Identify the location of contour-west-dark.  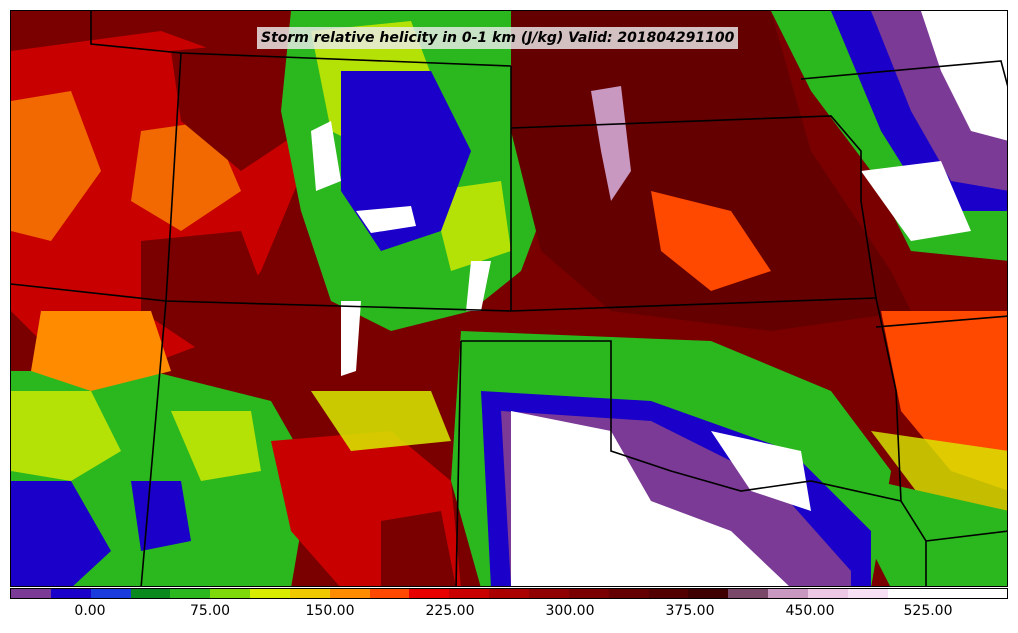
(221, 196).